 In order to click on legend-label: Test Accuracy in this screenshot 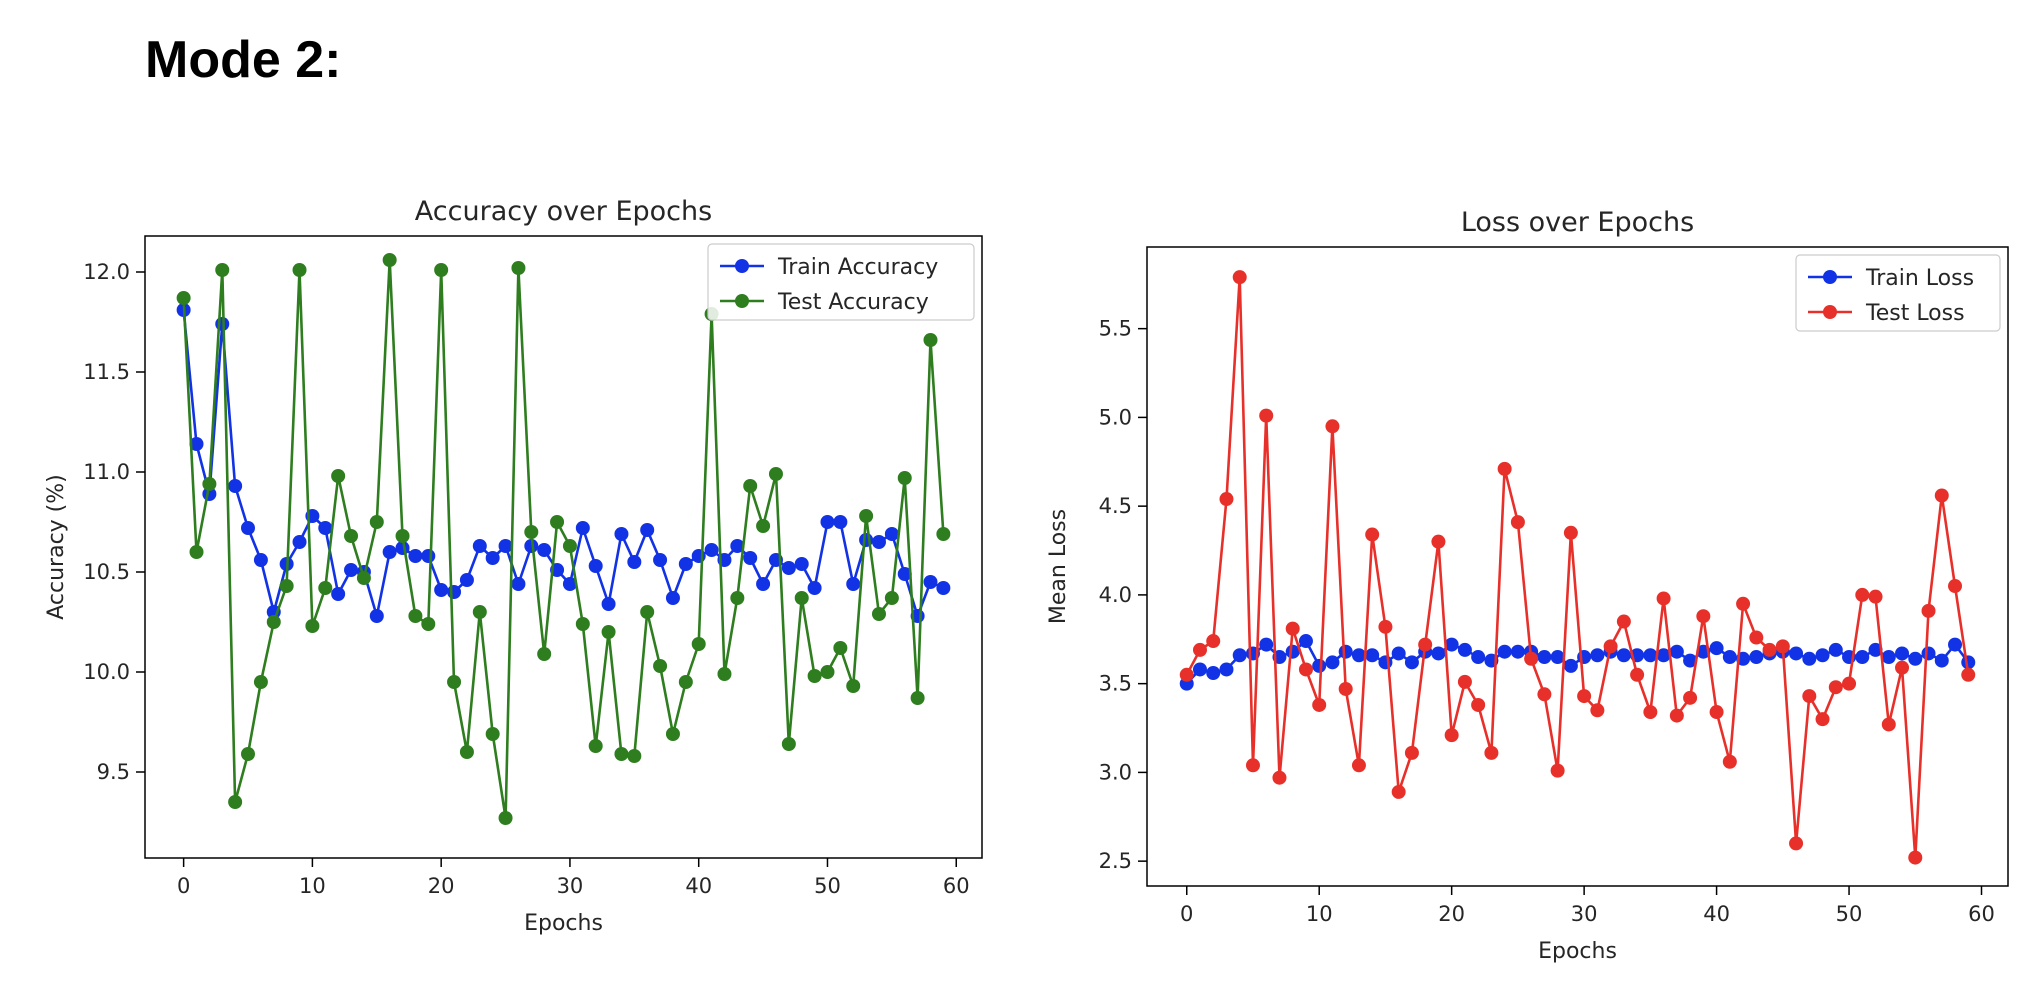, I will do `click(853, 302)`.